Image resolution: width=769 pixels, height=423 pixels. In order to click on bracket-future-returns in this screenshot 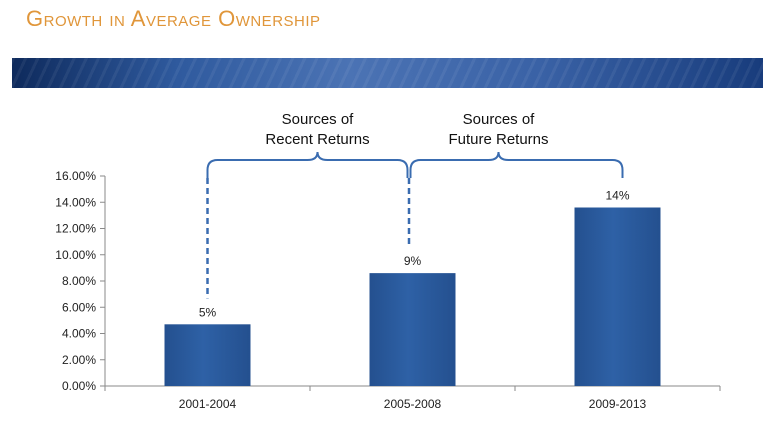, I will do `click(516, 164)`.